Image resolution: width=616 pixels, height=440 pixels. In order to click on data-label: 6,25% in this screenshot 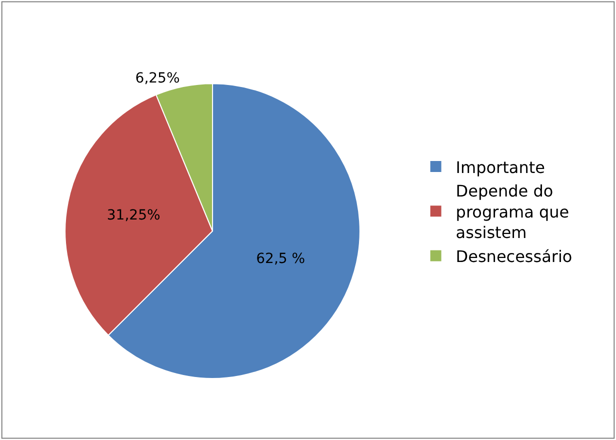, I will do `click(157, 78)`.